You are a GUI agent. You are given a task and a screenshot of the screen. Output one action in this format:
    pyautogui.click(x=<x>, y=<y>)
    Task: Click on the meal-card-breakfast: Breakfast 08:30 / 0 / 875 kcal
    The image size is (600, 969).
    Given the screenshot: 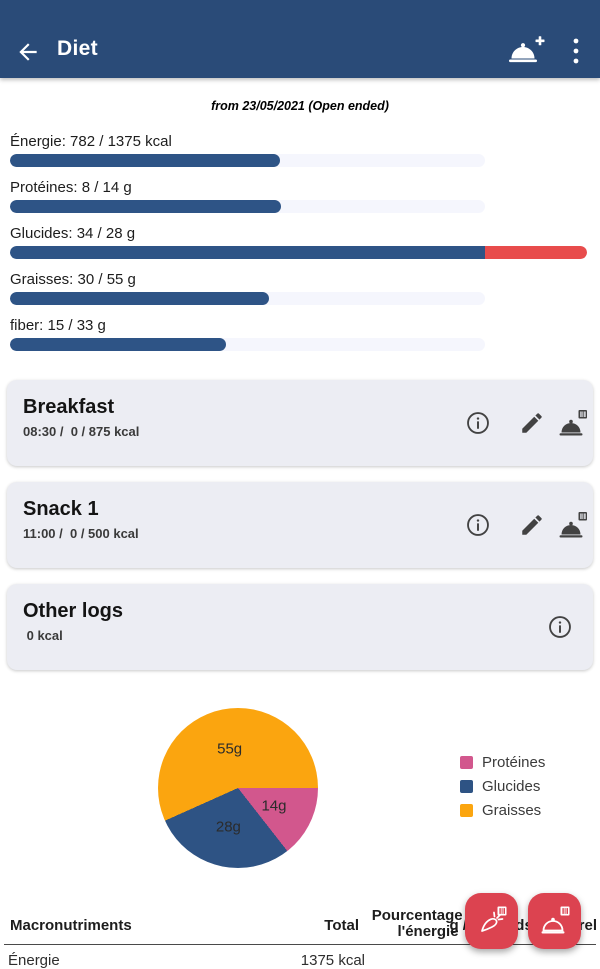 What is the action you would take?
    pyautogui.click(x=300, y=423)
    